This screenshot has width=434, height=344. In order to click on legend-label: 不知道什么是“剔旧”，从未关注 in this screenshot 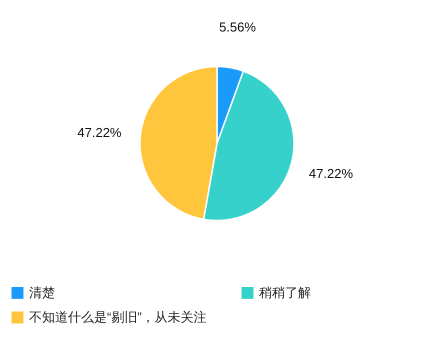, I will do `click(118, 317)`.